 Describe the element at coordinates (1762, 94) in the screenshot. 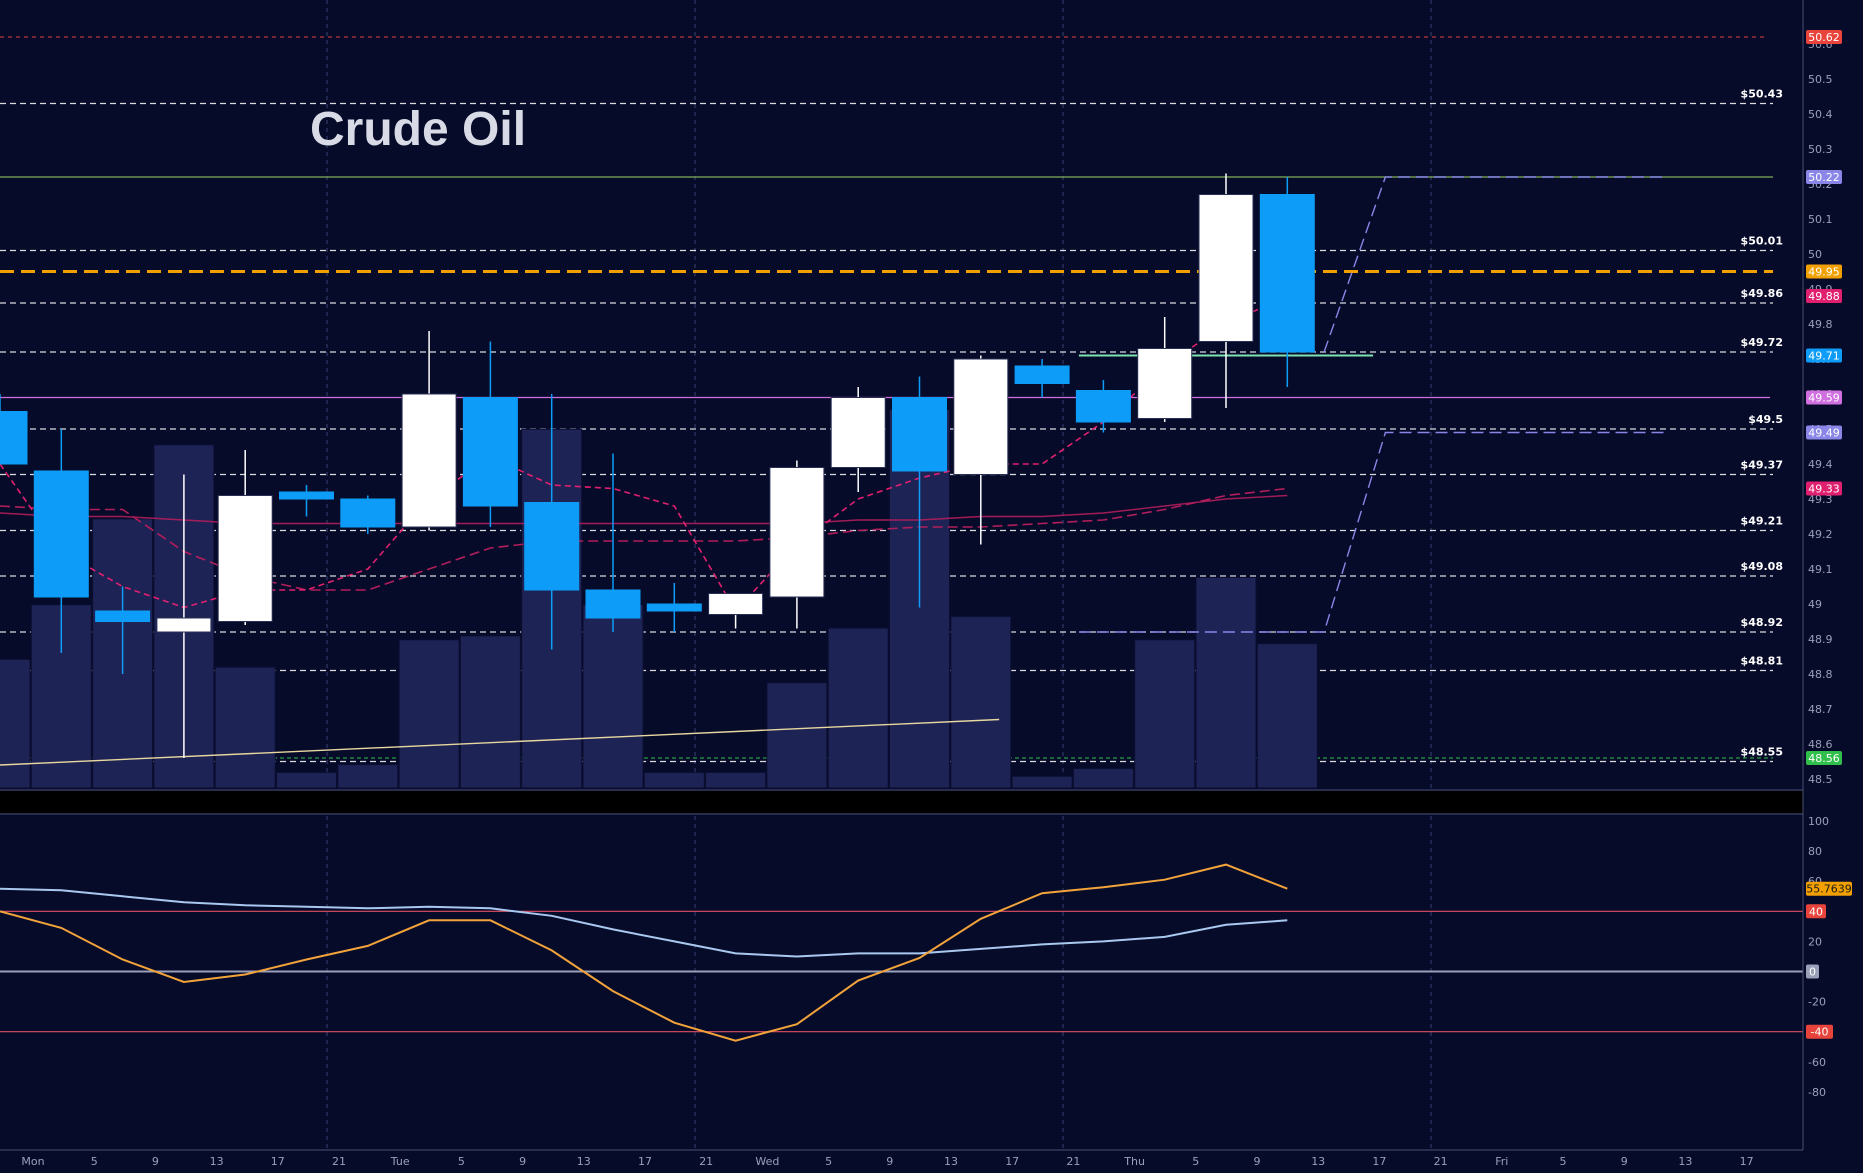

I see `level-label: $50.43` at that location.